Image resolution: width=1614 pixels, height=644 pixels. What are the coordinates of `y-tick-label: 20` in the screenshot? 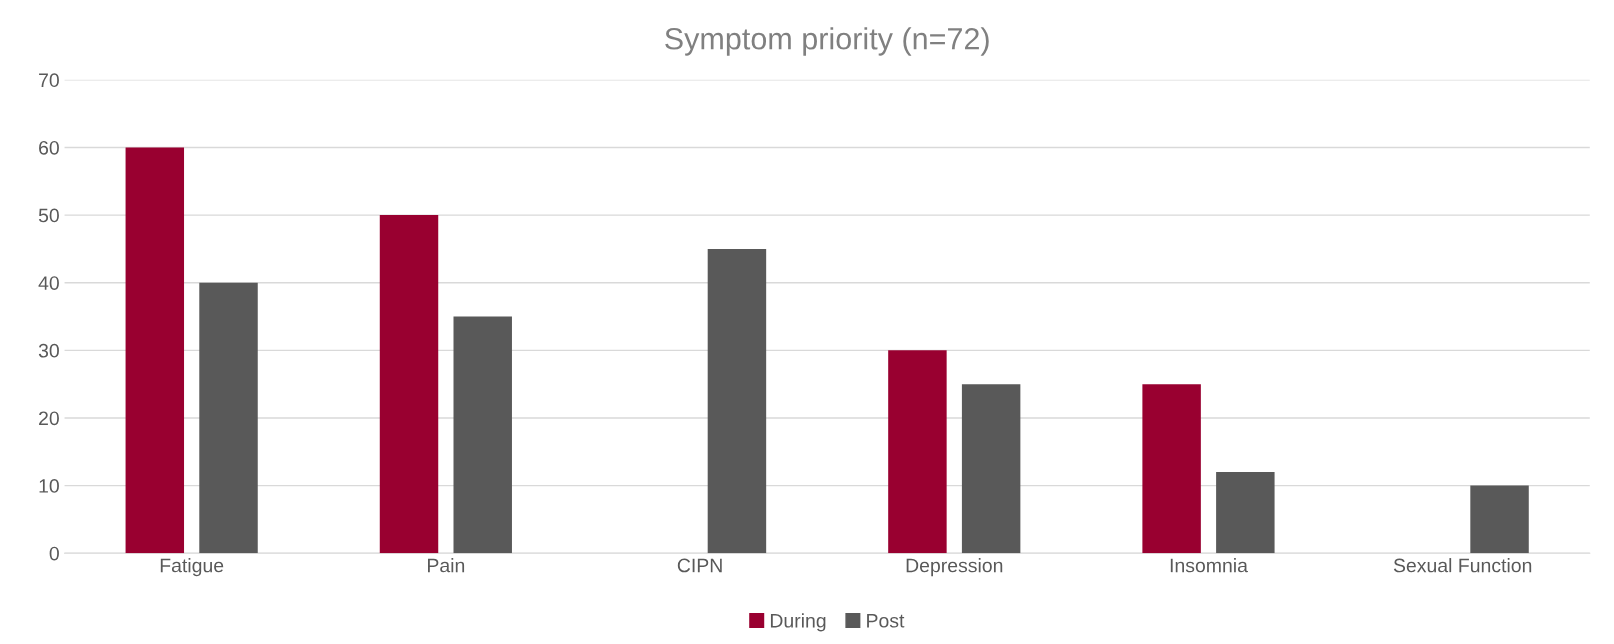 It's located at (49, 418).